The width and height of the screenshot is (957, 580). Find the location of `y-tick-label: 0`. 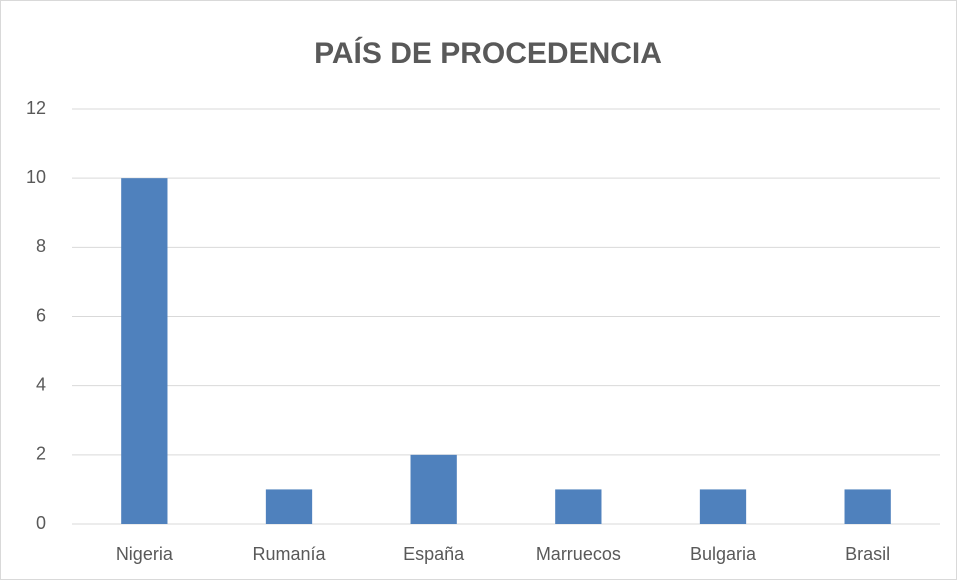

y-tick-label: 0 is located at coordinates (41, 523).